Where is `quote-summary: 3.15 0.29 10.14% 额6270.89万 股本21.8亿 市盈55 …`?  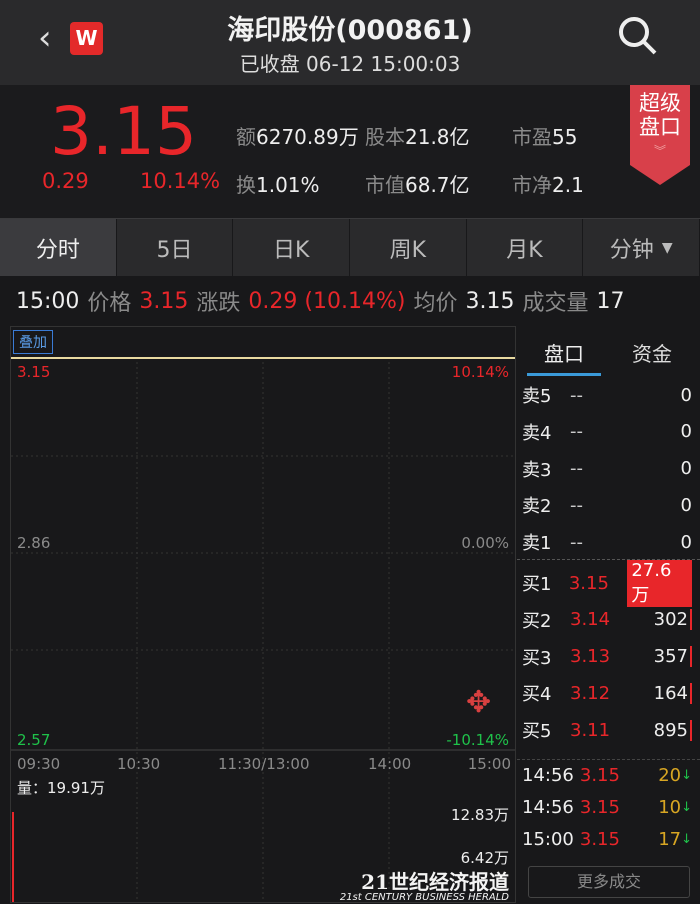 quote-summary: 3.15 0.29 10.14% 额6270.89万 股本21.8亿 市盈55 … is located at coordinates (350, 151).